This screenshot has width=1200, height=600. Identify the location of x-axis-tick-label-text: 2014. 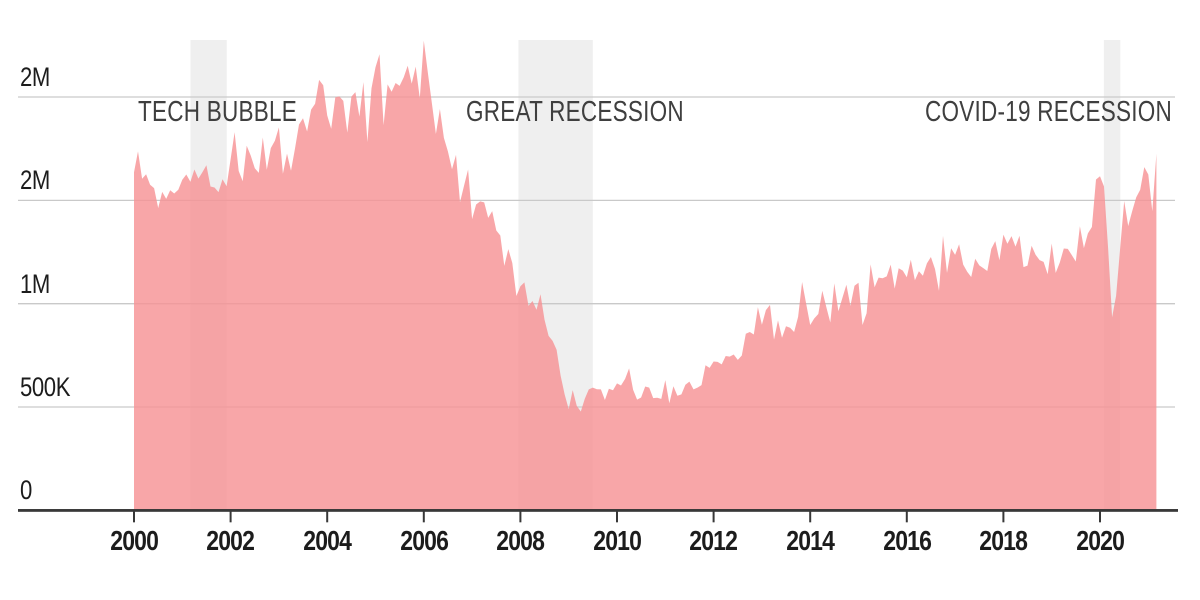
(810, 540).